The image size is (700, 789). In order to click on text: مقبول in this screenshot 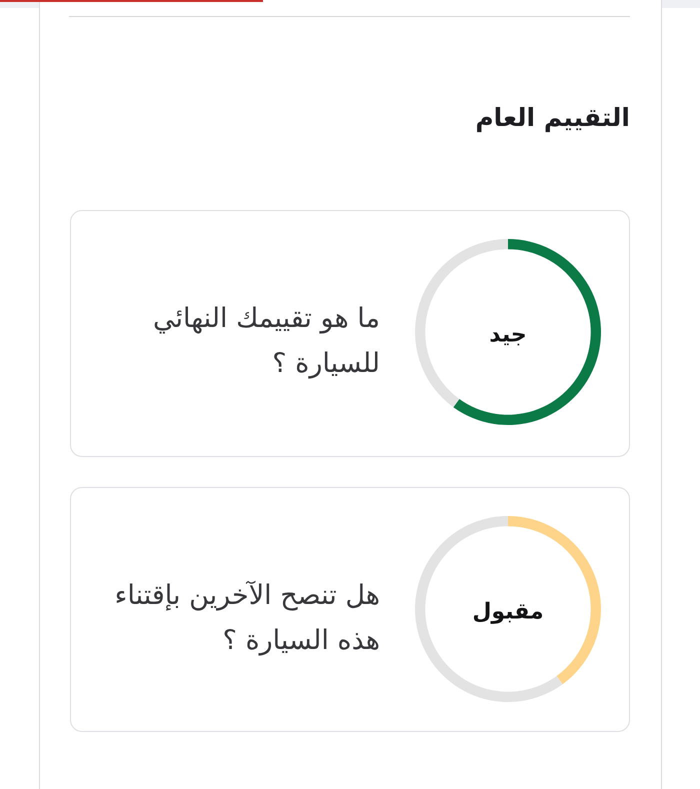, I will do `click(508, 612)`.